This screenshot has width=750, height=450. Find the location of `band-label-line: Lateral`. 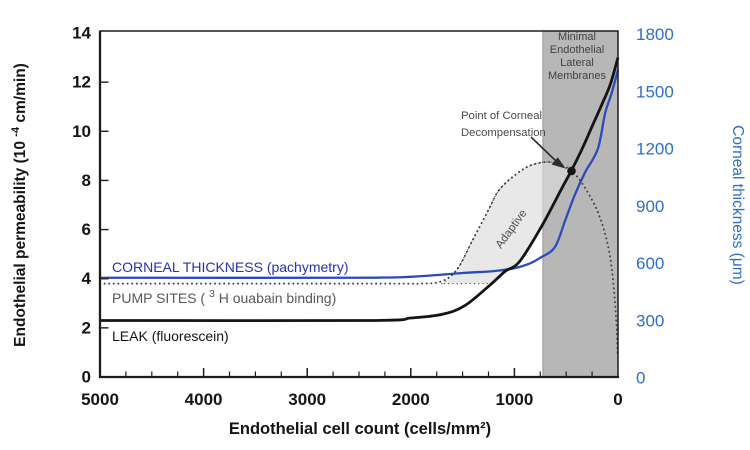

band-label-line: Lateral is located at coordinates (577, 63).